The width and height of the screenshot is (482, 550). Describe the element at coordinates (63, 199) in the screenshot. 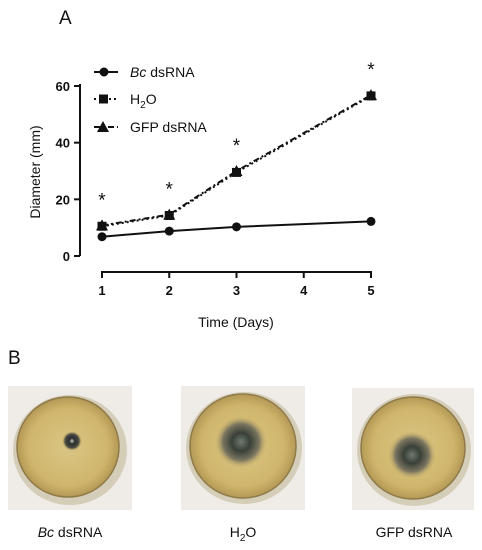

I see `y-tick-label: 20` at that location.